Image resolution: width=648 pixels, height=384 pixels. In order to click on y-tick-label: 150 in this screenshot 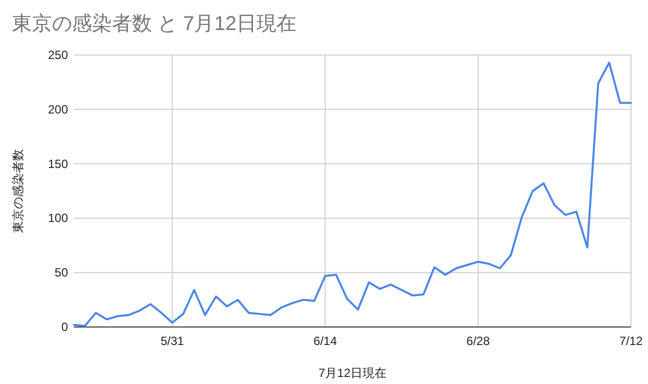, I will do `click(58, 163)`.